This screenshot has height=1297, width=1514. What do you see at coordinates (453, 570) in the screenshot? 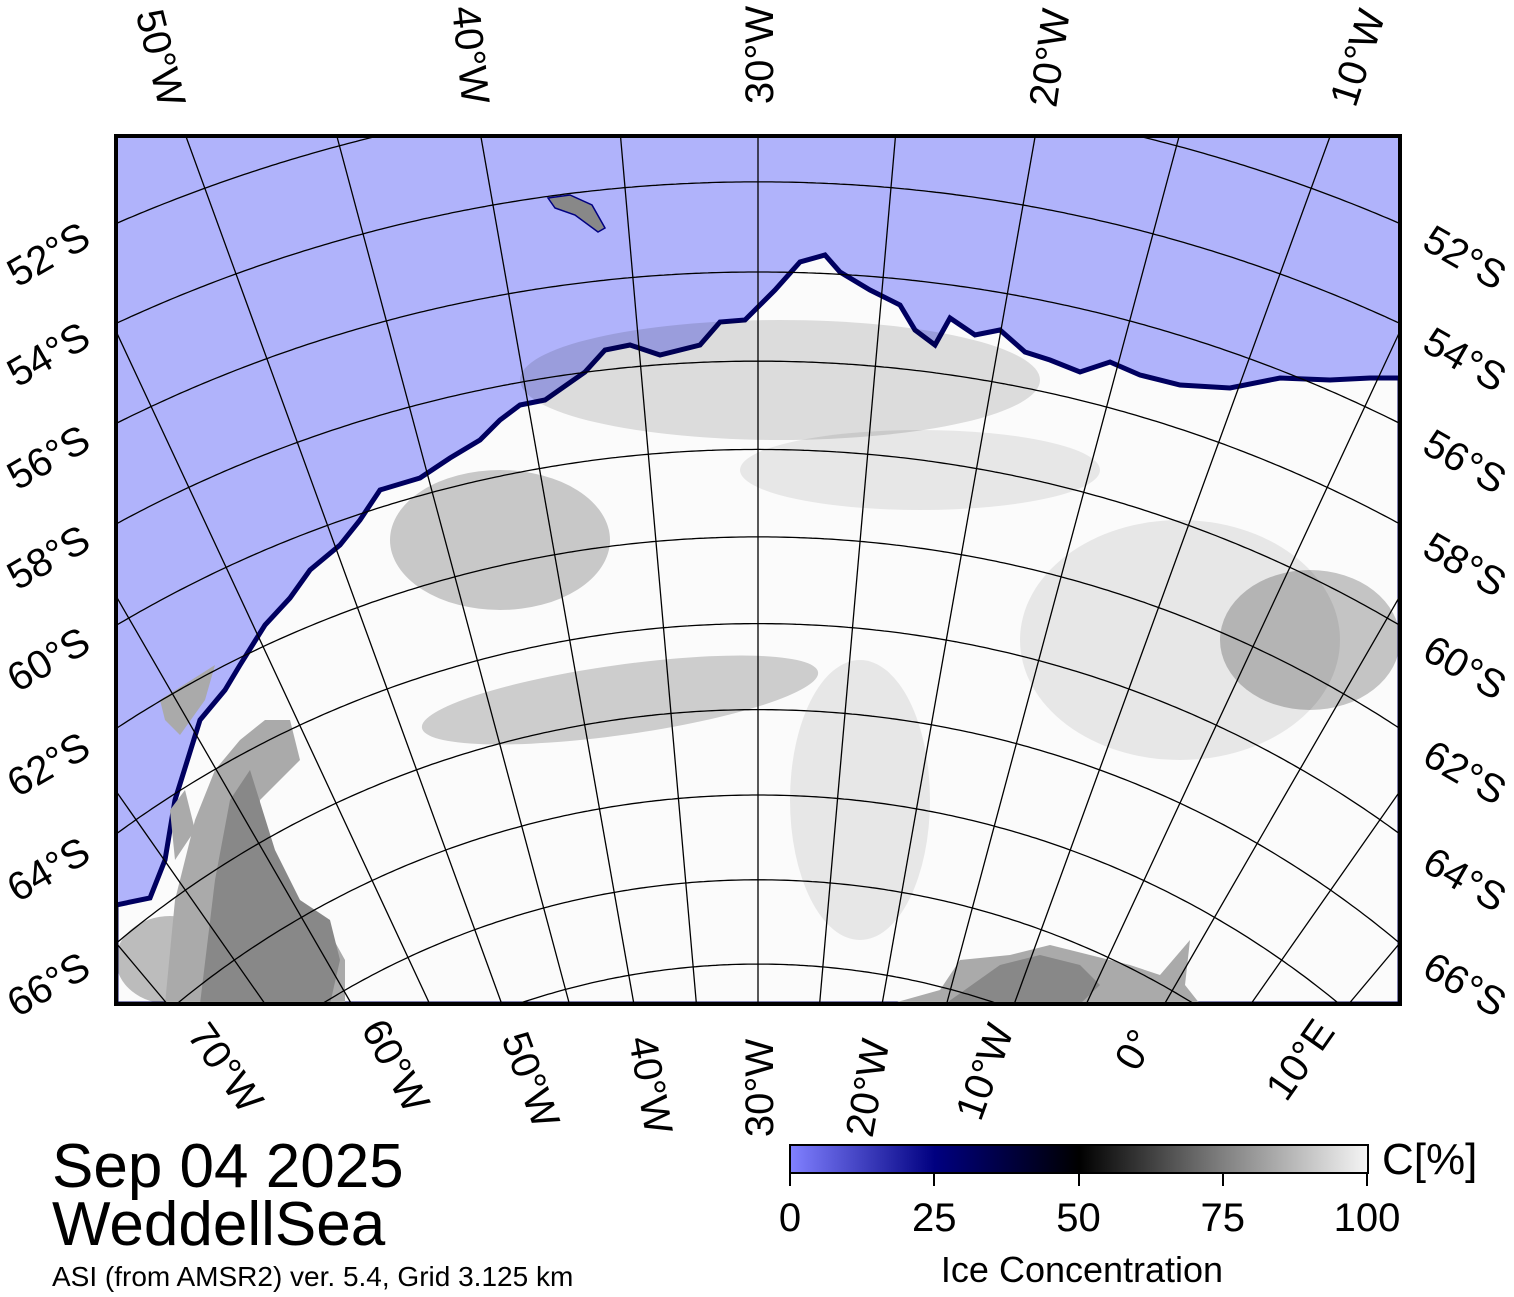
I see `meridian--45` at bounding box center [453, 570].